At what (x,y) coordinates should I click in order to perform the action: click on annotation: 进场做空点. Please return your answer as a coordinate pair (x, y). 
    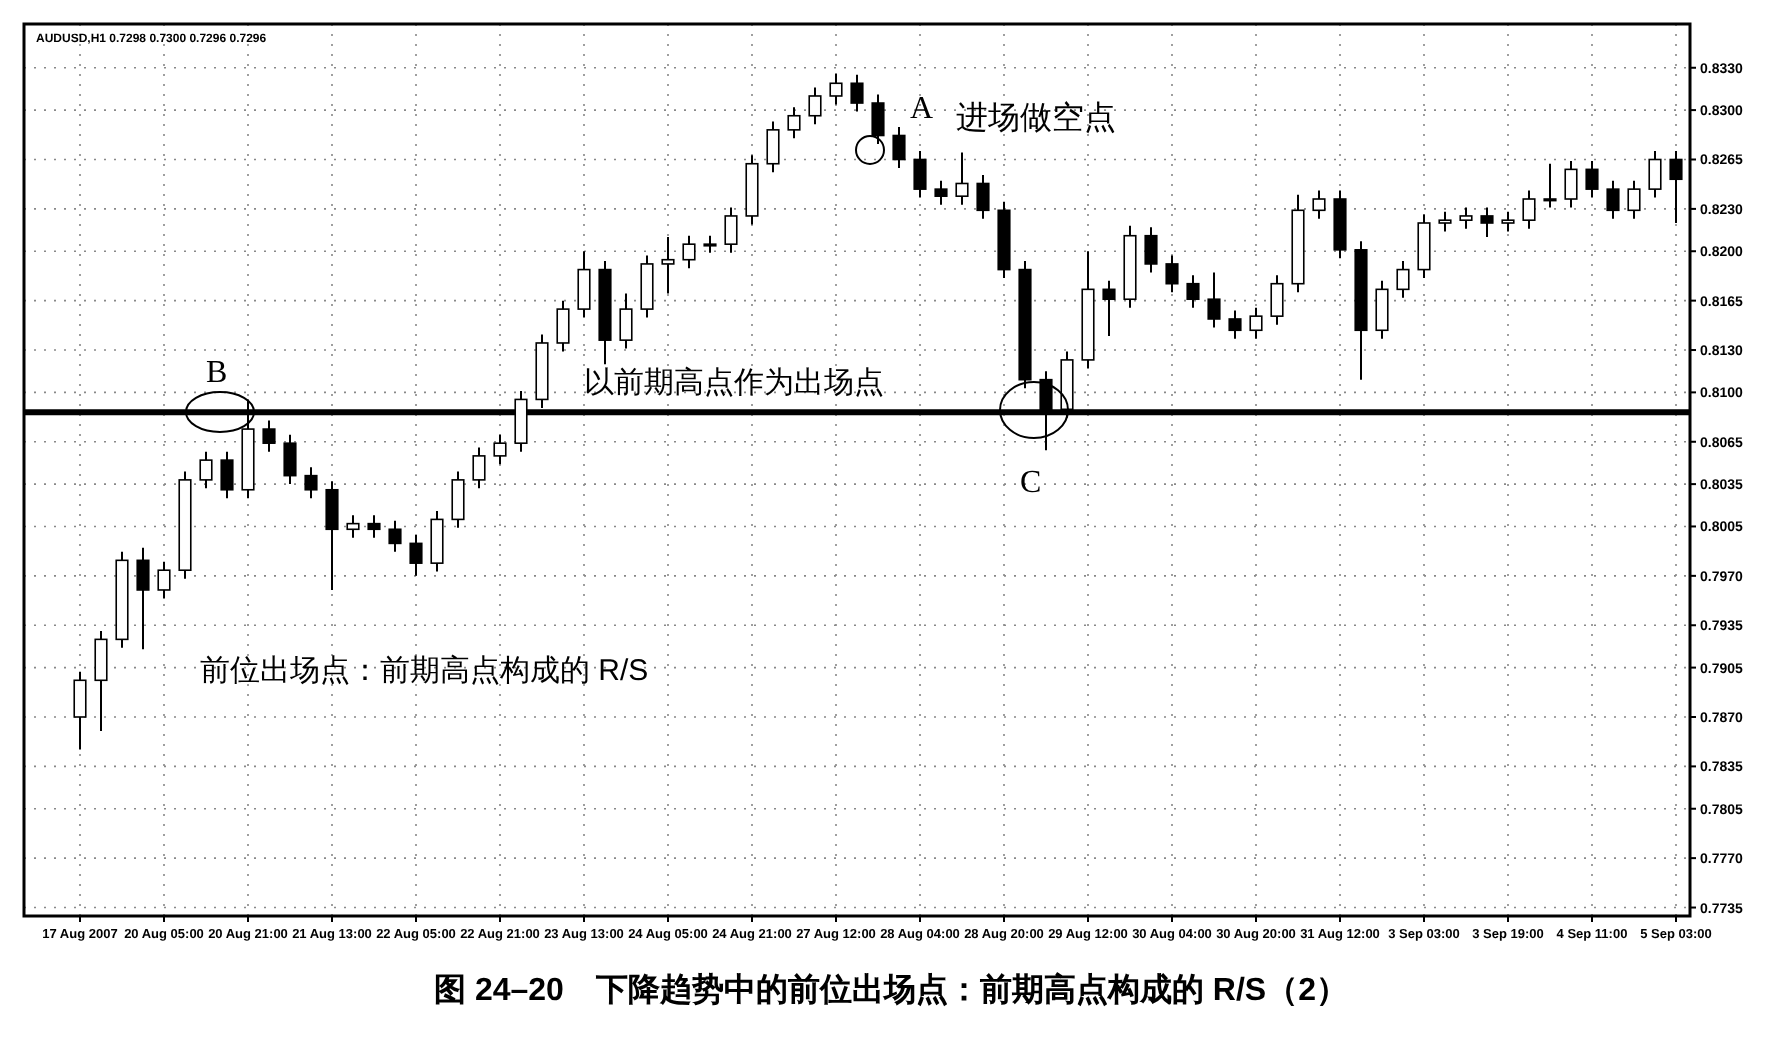
    Looking at the image, I should click on (1036, 119).